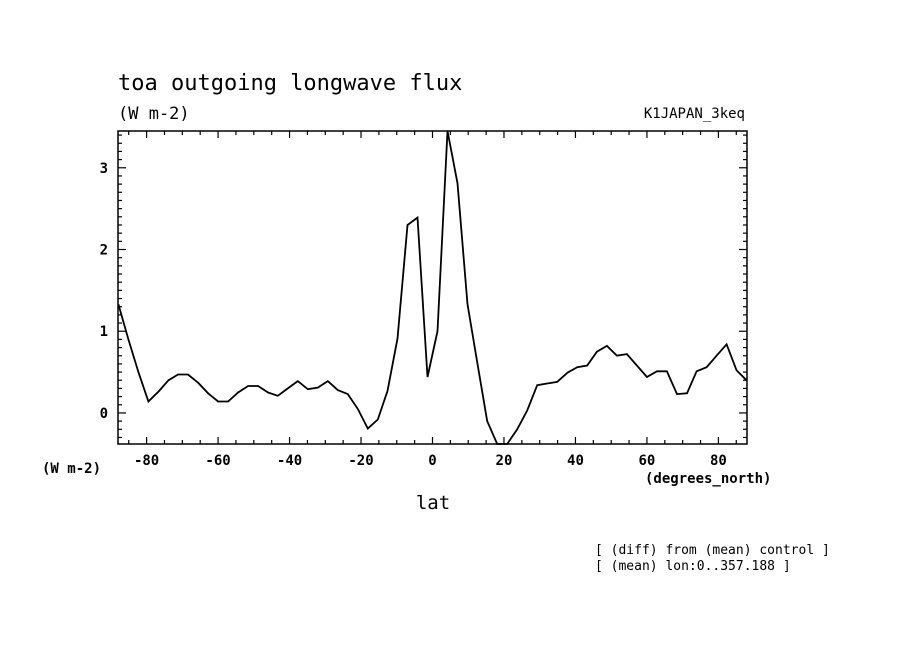 The height and width of the screenshot is (654, 904). I want to click on x-axis-label: lat, so click(433, 503).